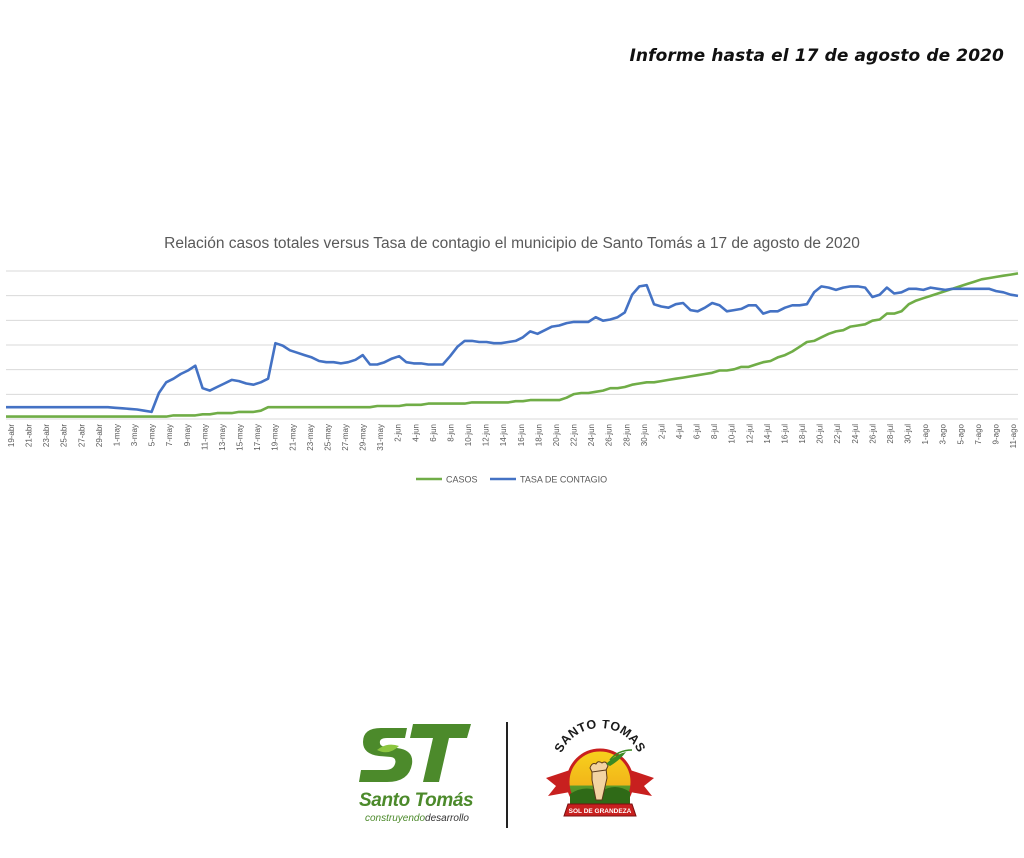 The width and height of the screenshot is (1024, 858). I want to click on x-tick-label: 1-may, so click(117, 435).